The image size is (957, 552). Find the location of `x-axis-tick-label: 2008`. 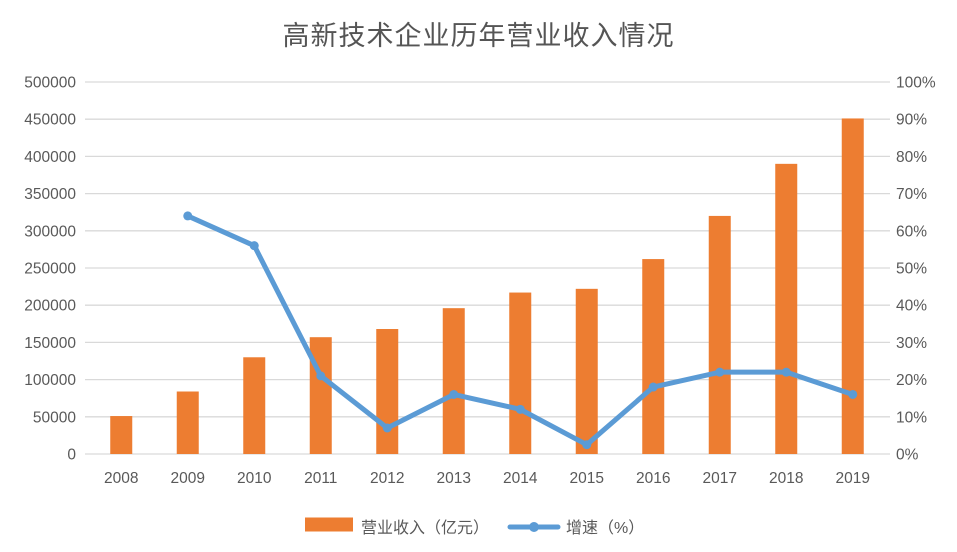

x-axis-tick-label: 2008 is located at coordinates (121, 478).